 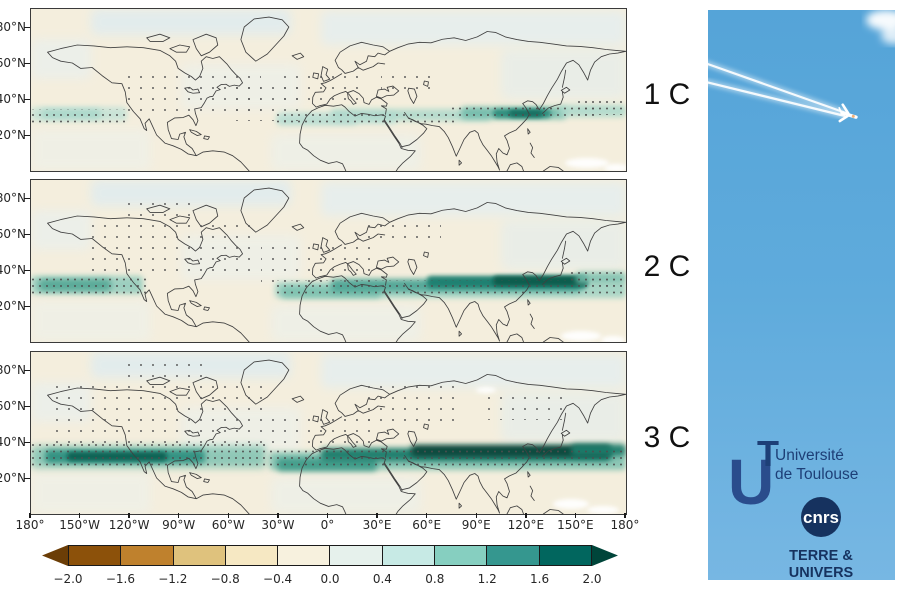 I want to click on x-tick-label: 30°W, so click(x=278, y=525).